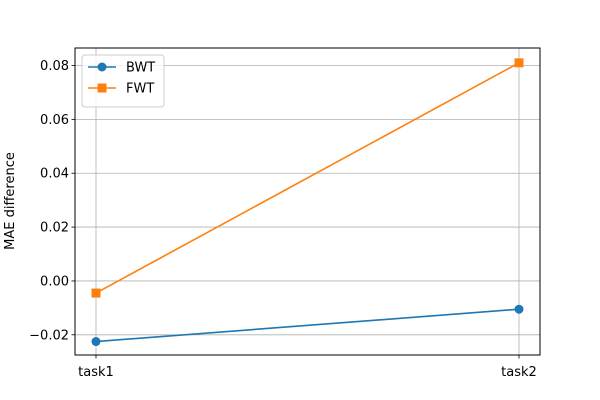 The image size is (600, 400). Describe the element at coordinates (10, 201) in the screenshot. I see `y-axis-label: MAE difference` at that location.